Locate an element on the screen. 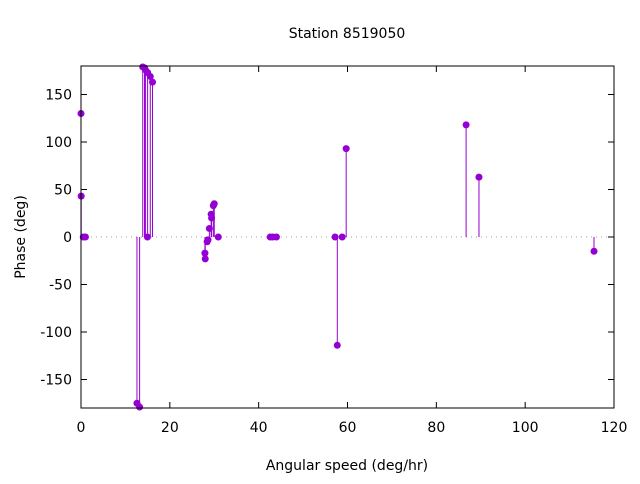 The width and height of the screenshot is (640, 484). y-tick-label: 100 is located at coordinates (58, 143).